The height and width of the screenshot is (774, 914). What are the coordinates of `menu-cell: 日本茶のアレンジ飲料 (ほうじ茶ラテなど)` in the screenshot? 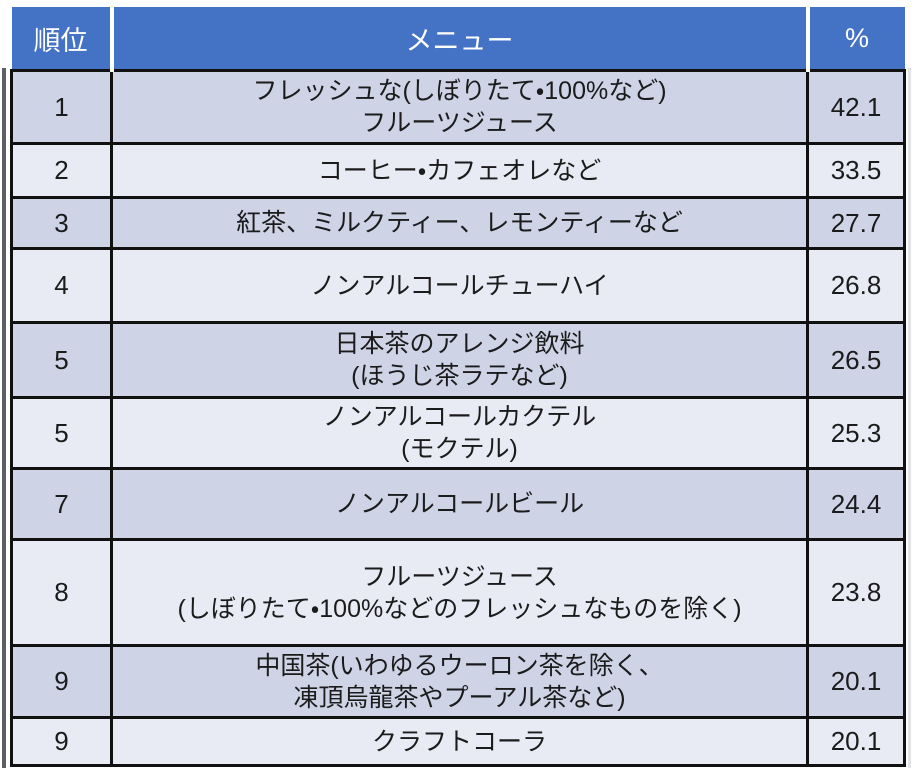 It's located at (459, 360).